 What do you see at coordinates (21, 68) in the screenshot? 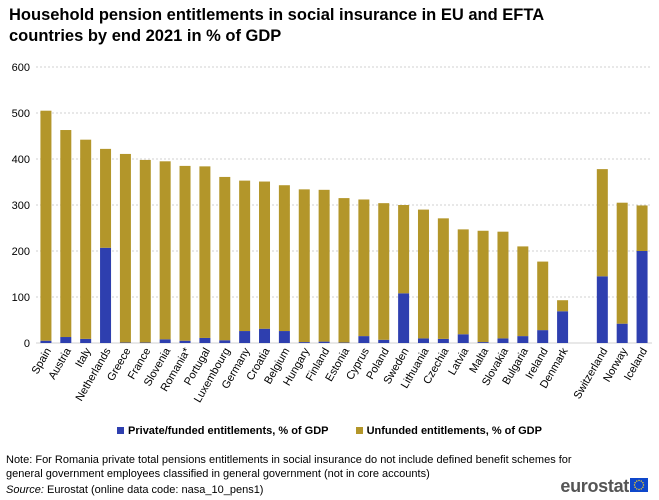
I see `y-tick-label: 600` at bounding box center [21, 68].